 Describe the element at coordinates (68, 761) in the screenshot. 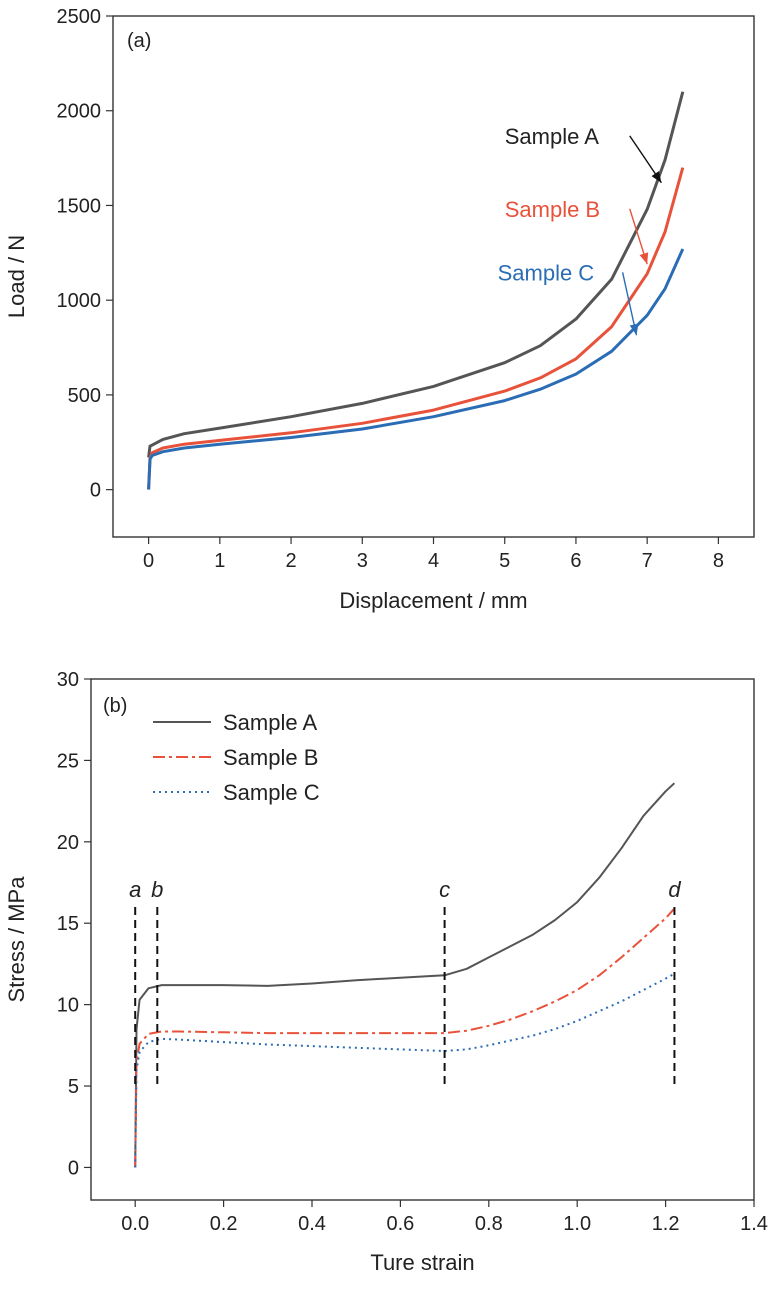

I see `y-tick-label: 25` at that location.